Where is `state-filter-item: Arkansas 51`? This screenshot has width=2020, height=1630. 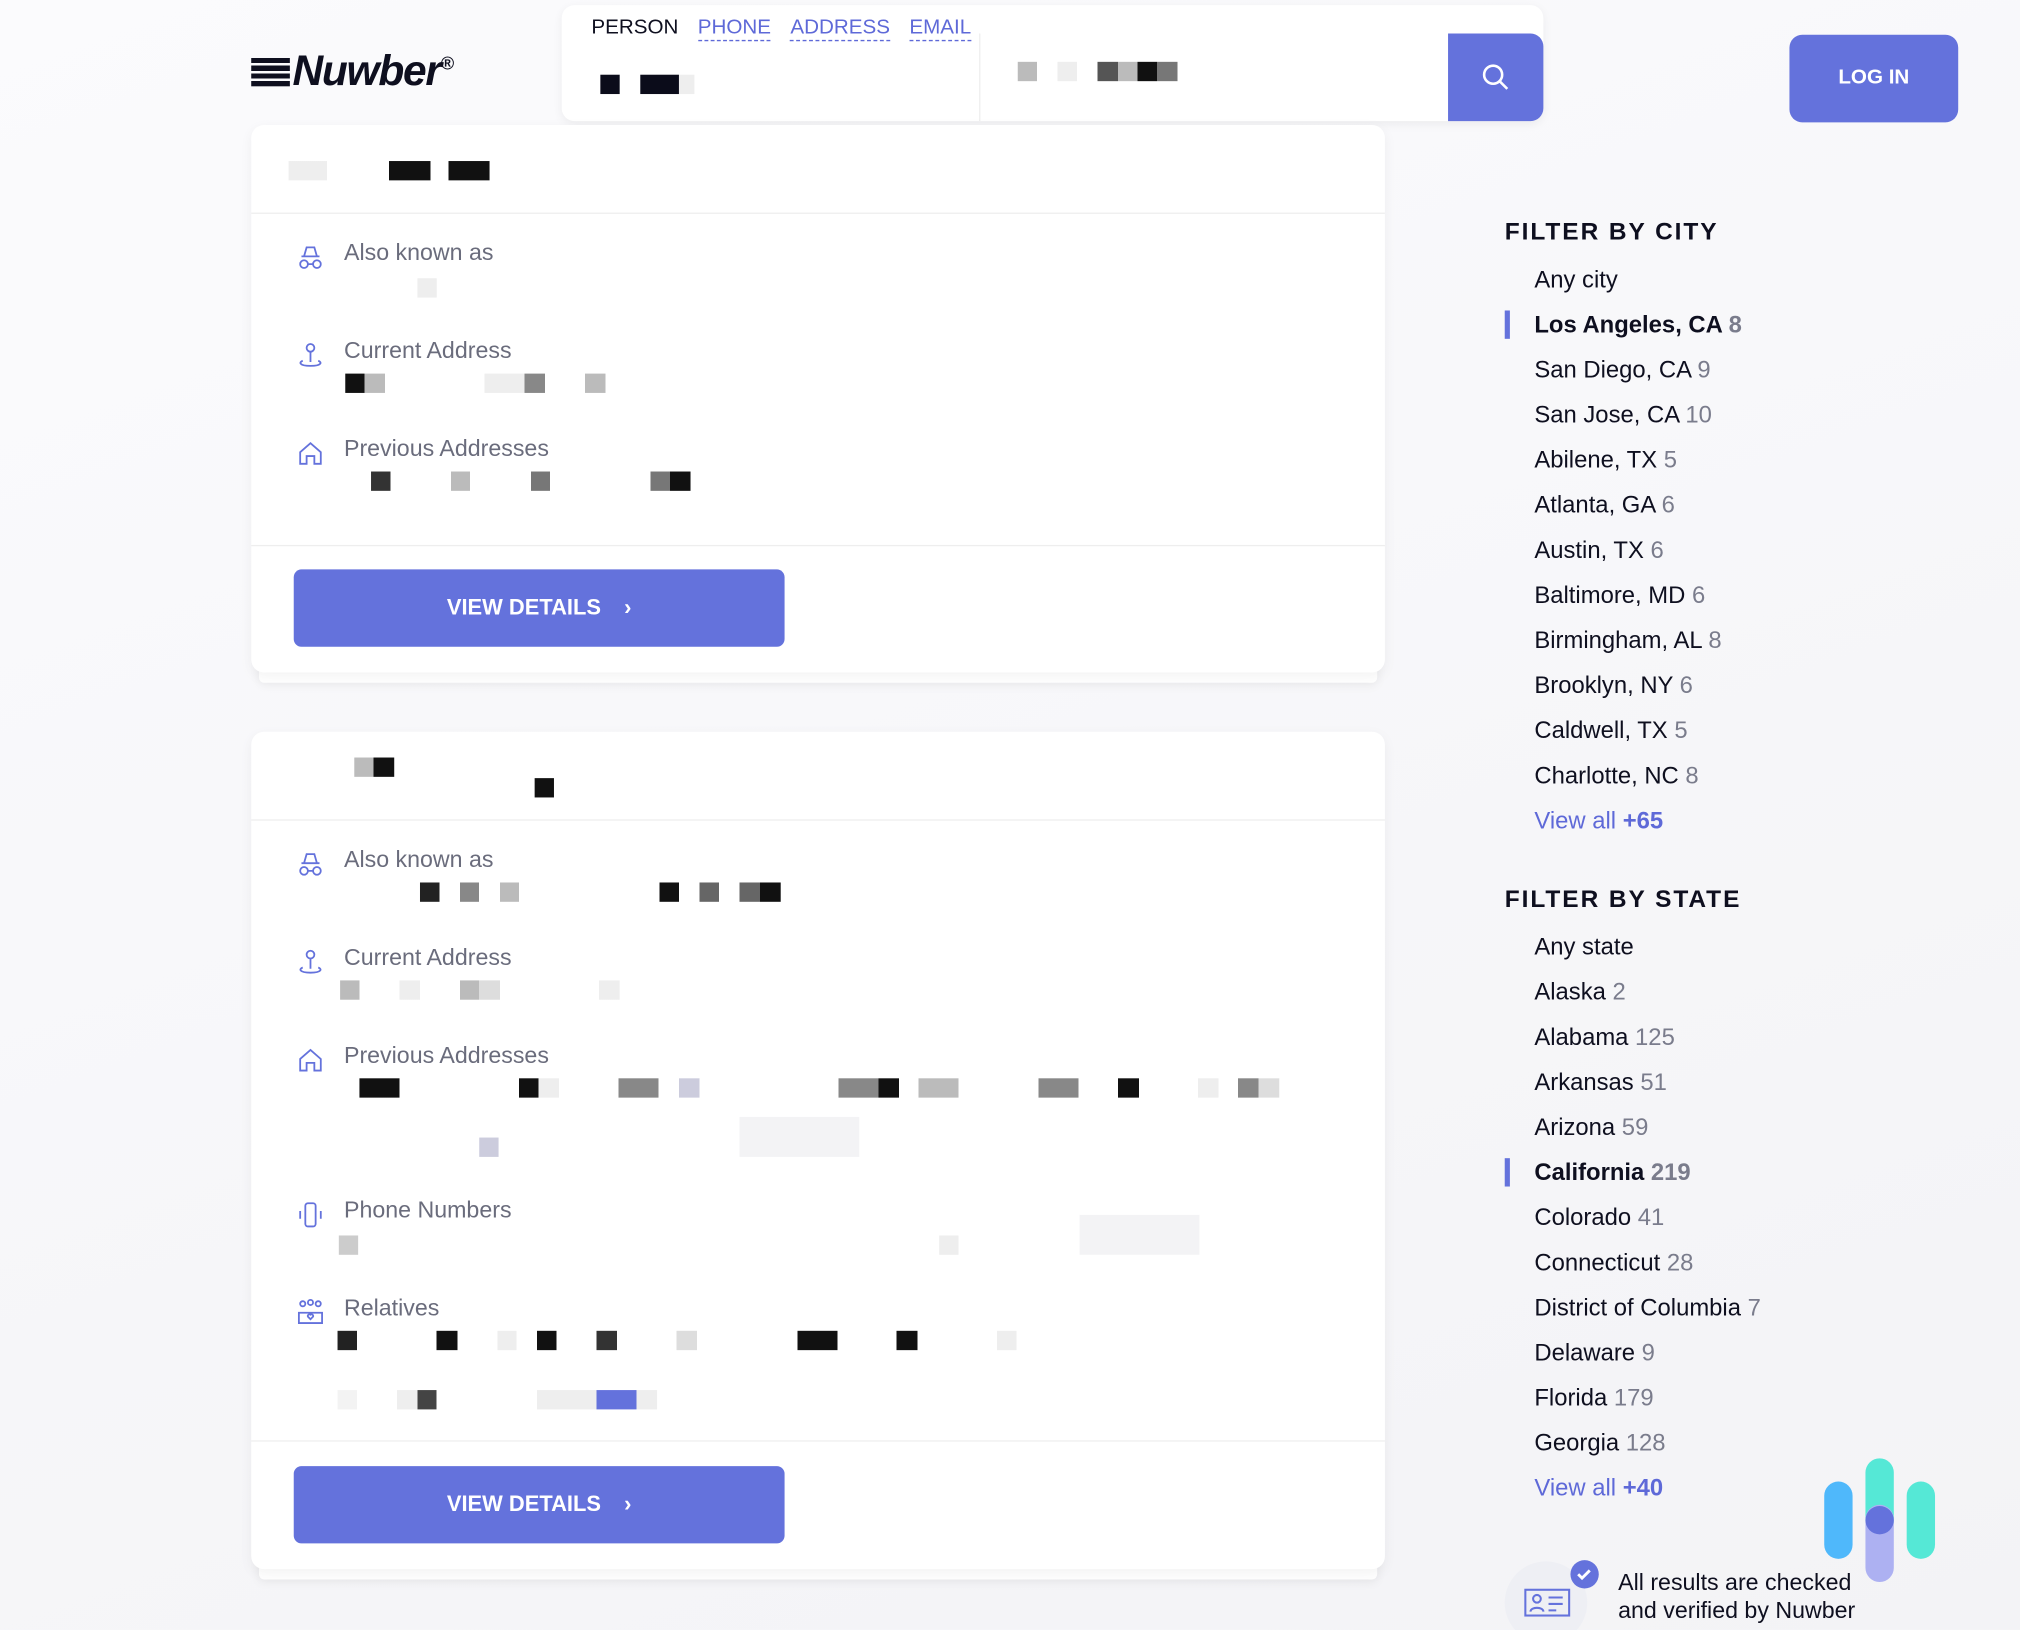 state-filter-item: Arkansas 51 is located at coordinates (1633, 1090).